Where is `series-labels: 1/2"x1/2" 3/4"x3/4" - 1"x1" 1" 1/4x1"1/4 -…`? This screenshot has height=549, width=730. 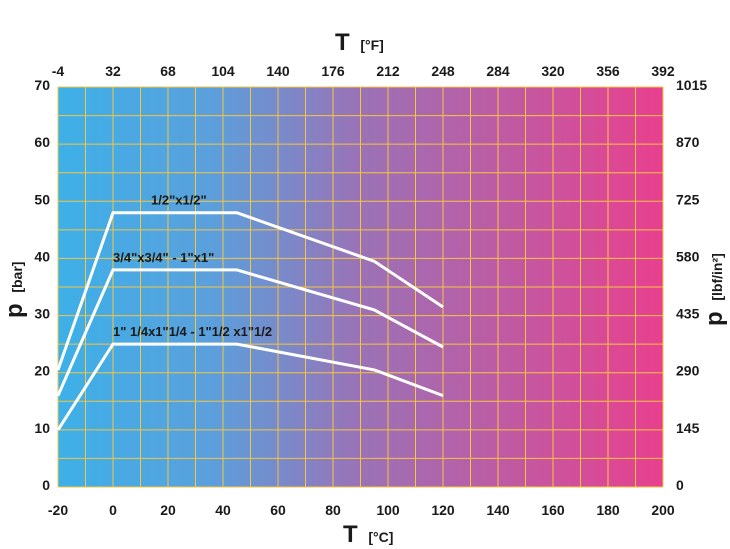
series-labels: 1/2"x1/2" 3/4"x3/4" - 1"x1" 1" 1/4x1"1/4 -… is located at coordinates (192, 266).